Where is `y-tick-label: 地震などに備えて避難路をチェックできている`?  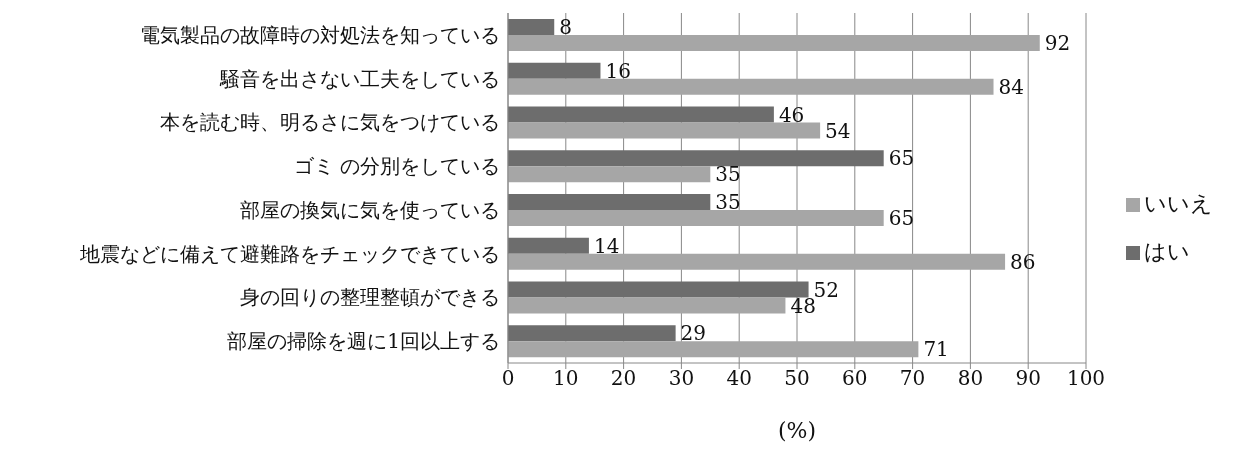
y-tick-label: 地震などに備えて避難路をチェックできている is located at coordinates (289, 253).